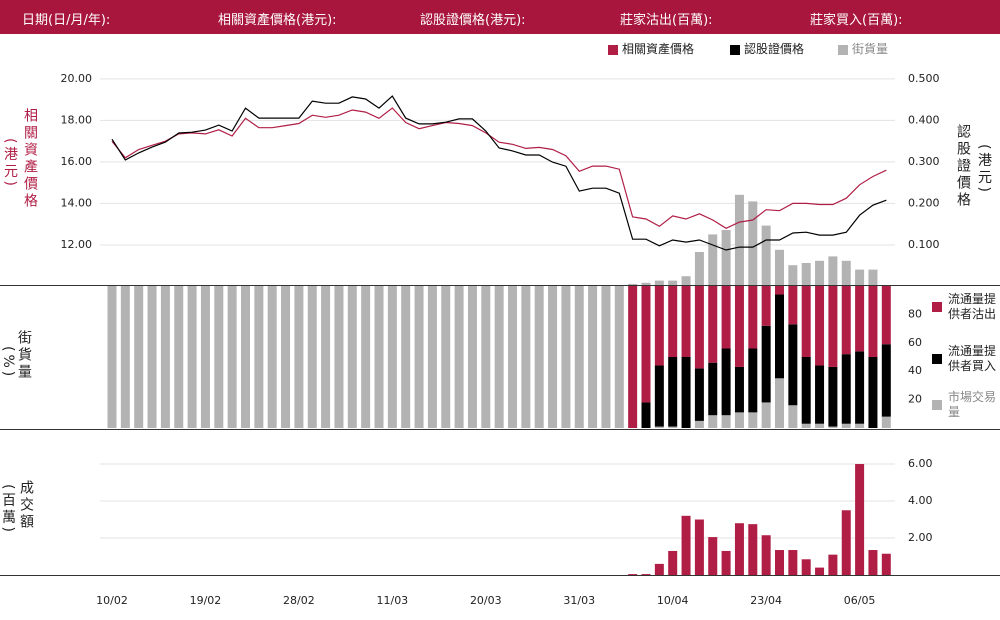  I want to click on x-tick-label: 31/03, so click(579, 600).